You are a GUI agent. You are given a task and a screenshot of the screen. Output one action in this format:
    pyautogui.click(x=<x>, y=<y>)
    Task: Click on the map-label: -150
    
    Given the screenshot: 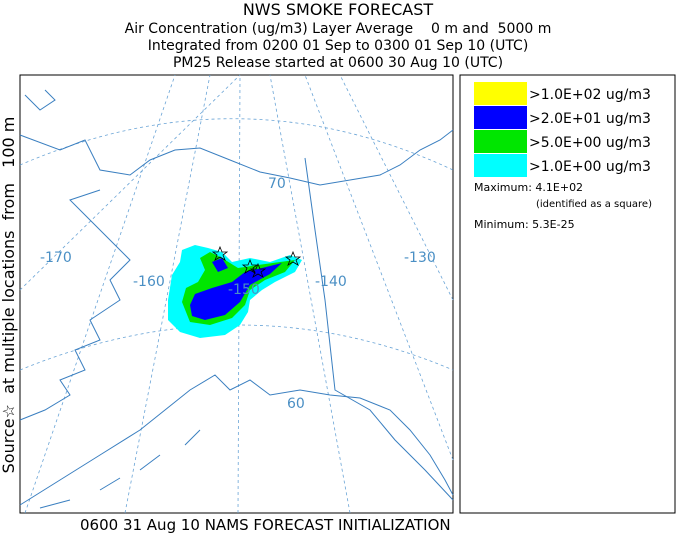 What is the action you would take?
    pyautogui.click(x=244, y=290)
    